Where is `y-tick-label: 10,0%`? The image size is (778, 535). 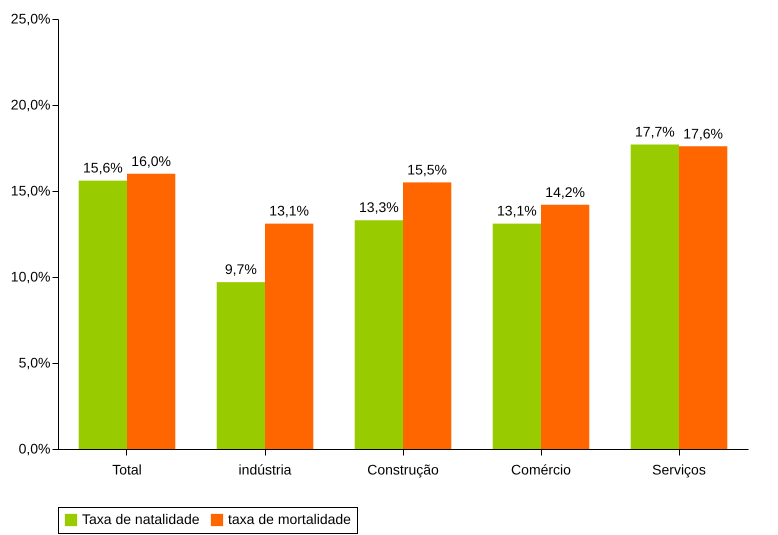 y-tick-label: 10,0% is located at coordinates (30, 276).